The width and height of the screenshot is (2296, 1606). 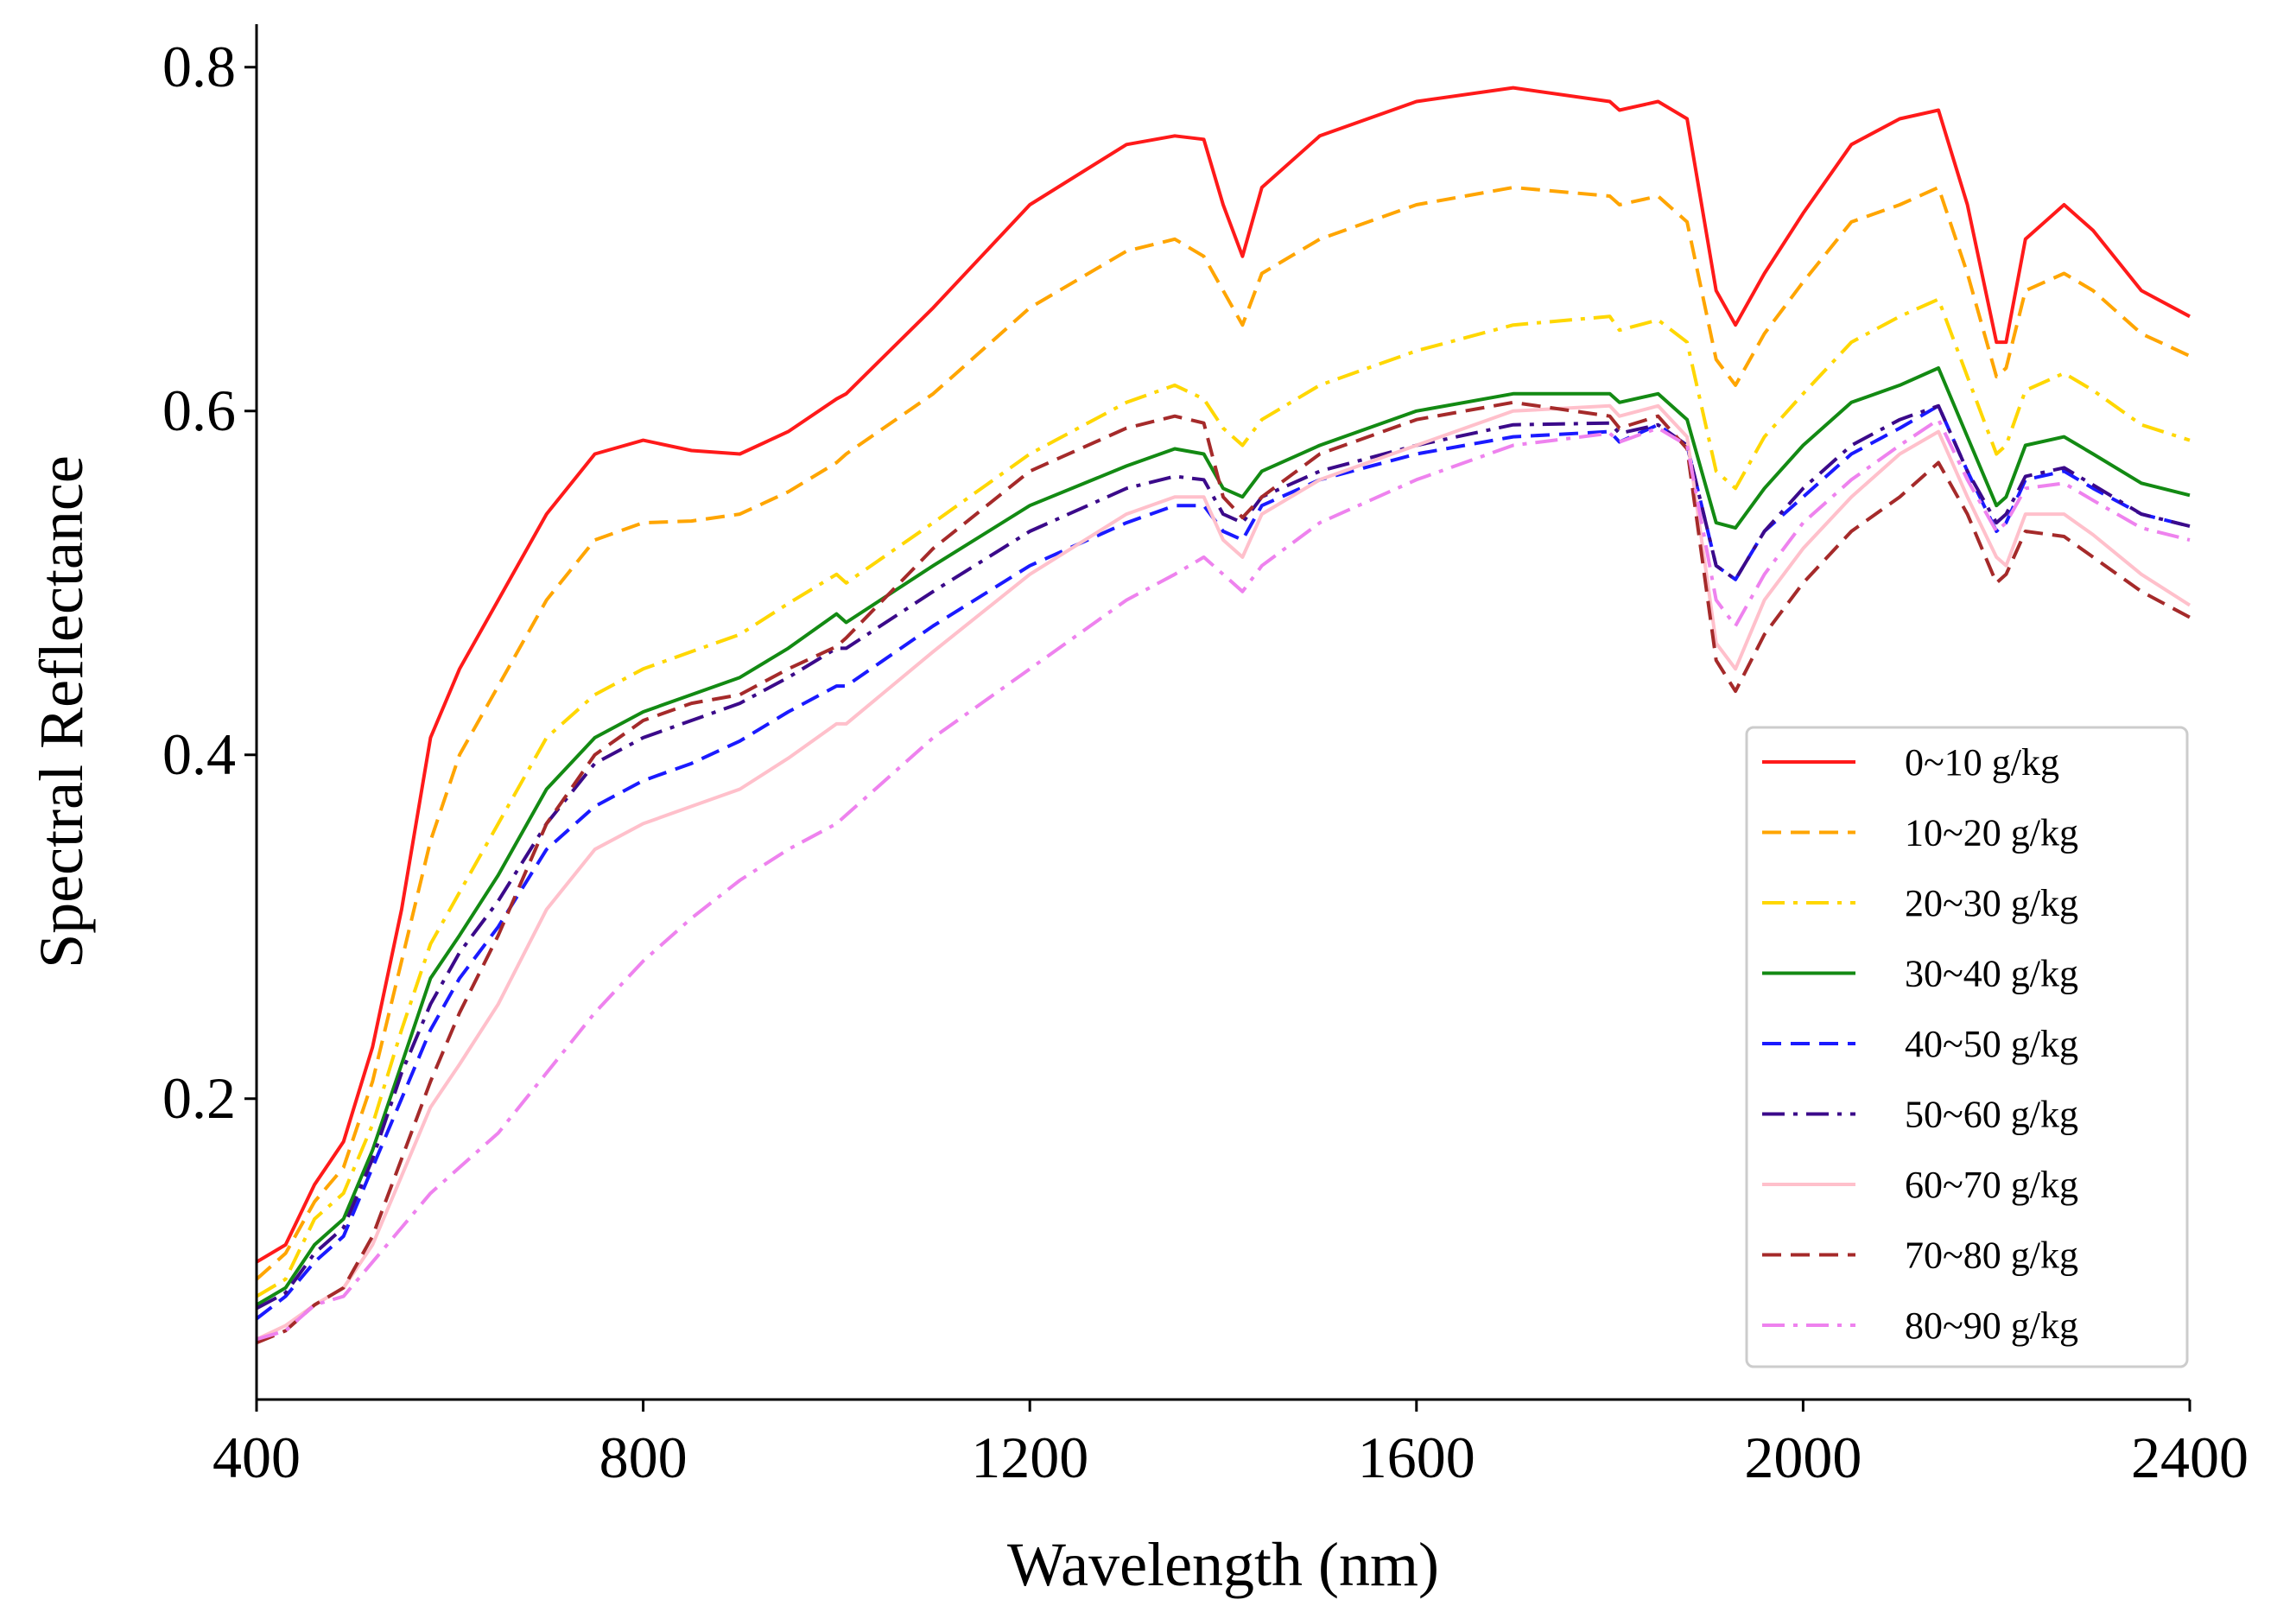 I want to click on y-tick-label: 0.8, so click(x=199, y=66).